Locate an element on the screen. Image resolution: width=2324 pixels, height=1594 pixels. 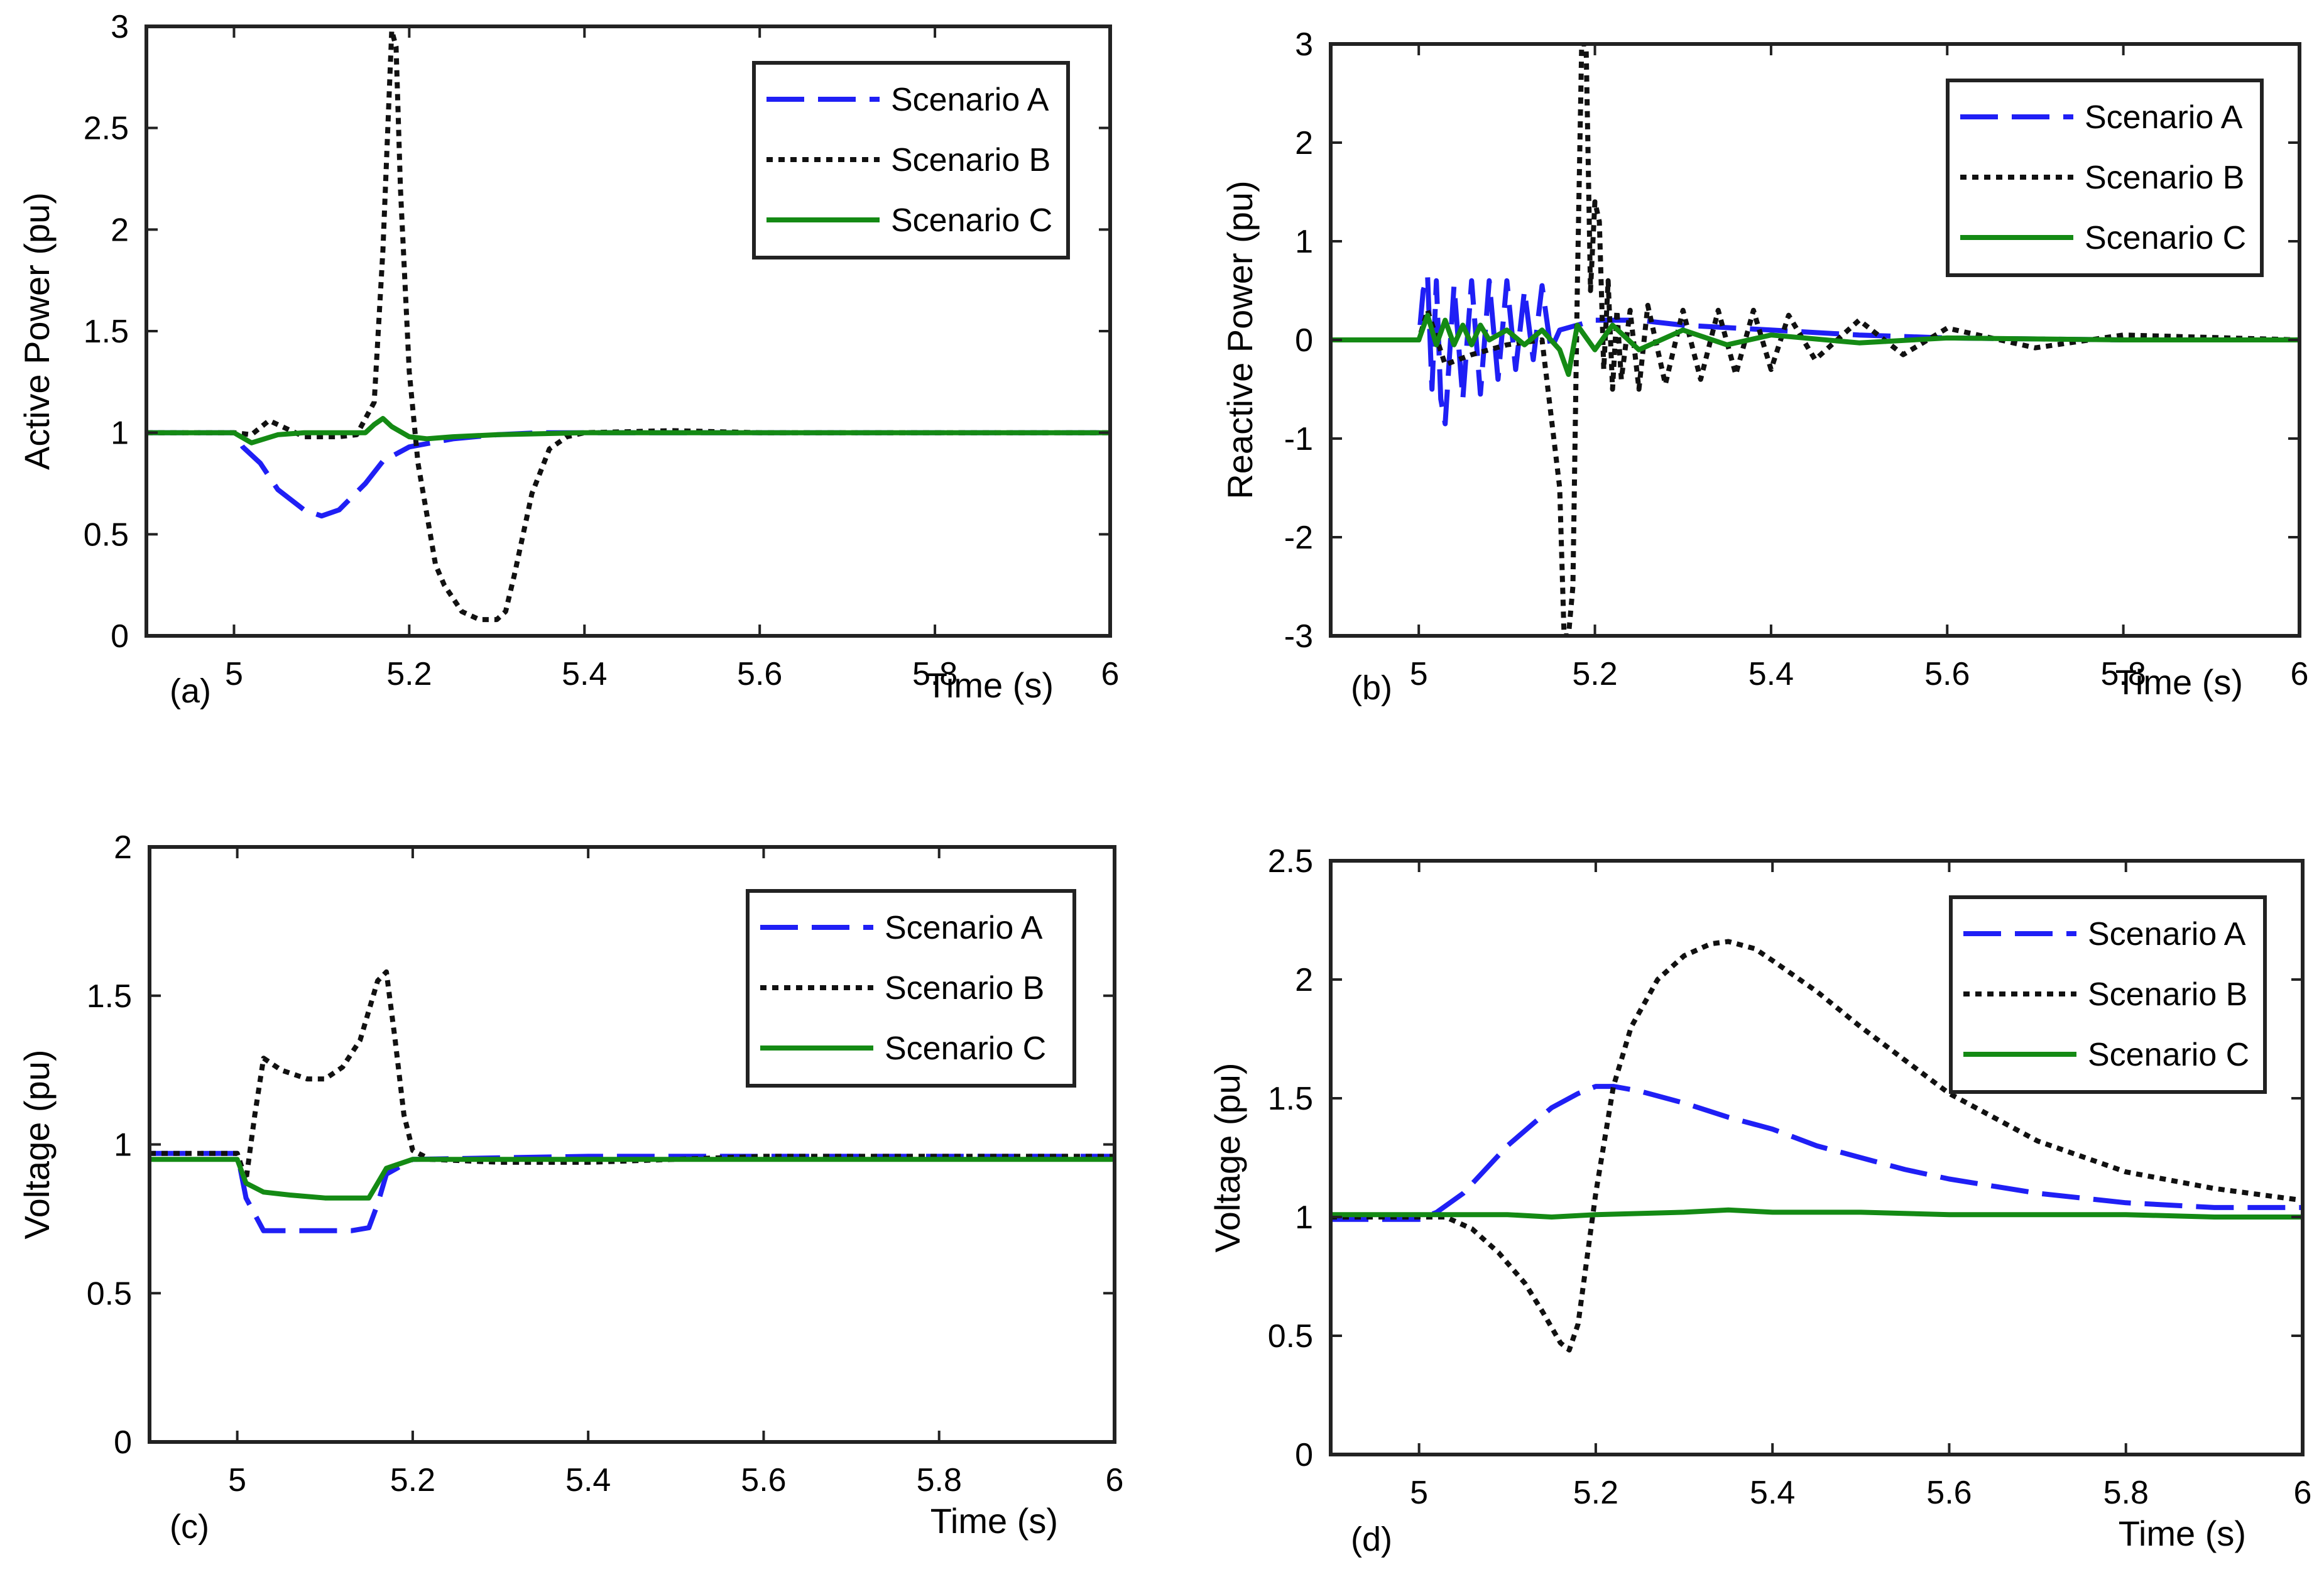
panel-label-d: (d) is located at coordinates (1371, 1539).